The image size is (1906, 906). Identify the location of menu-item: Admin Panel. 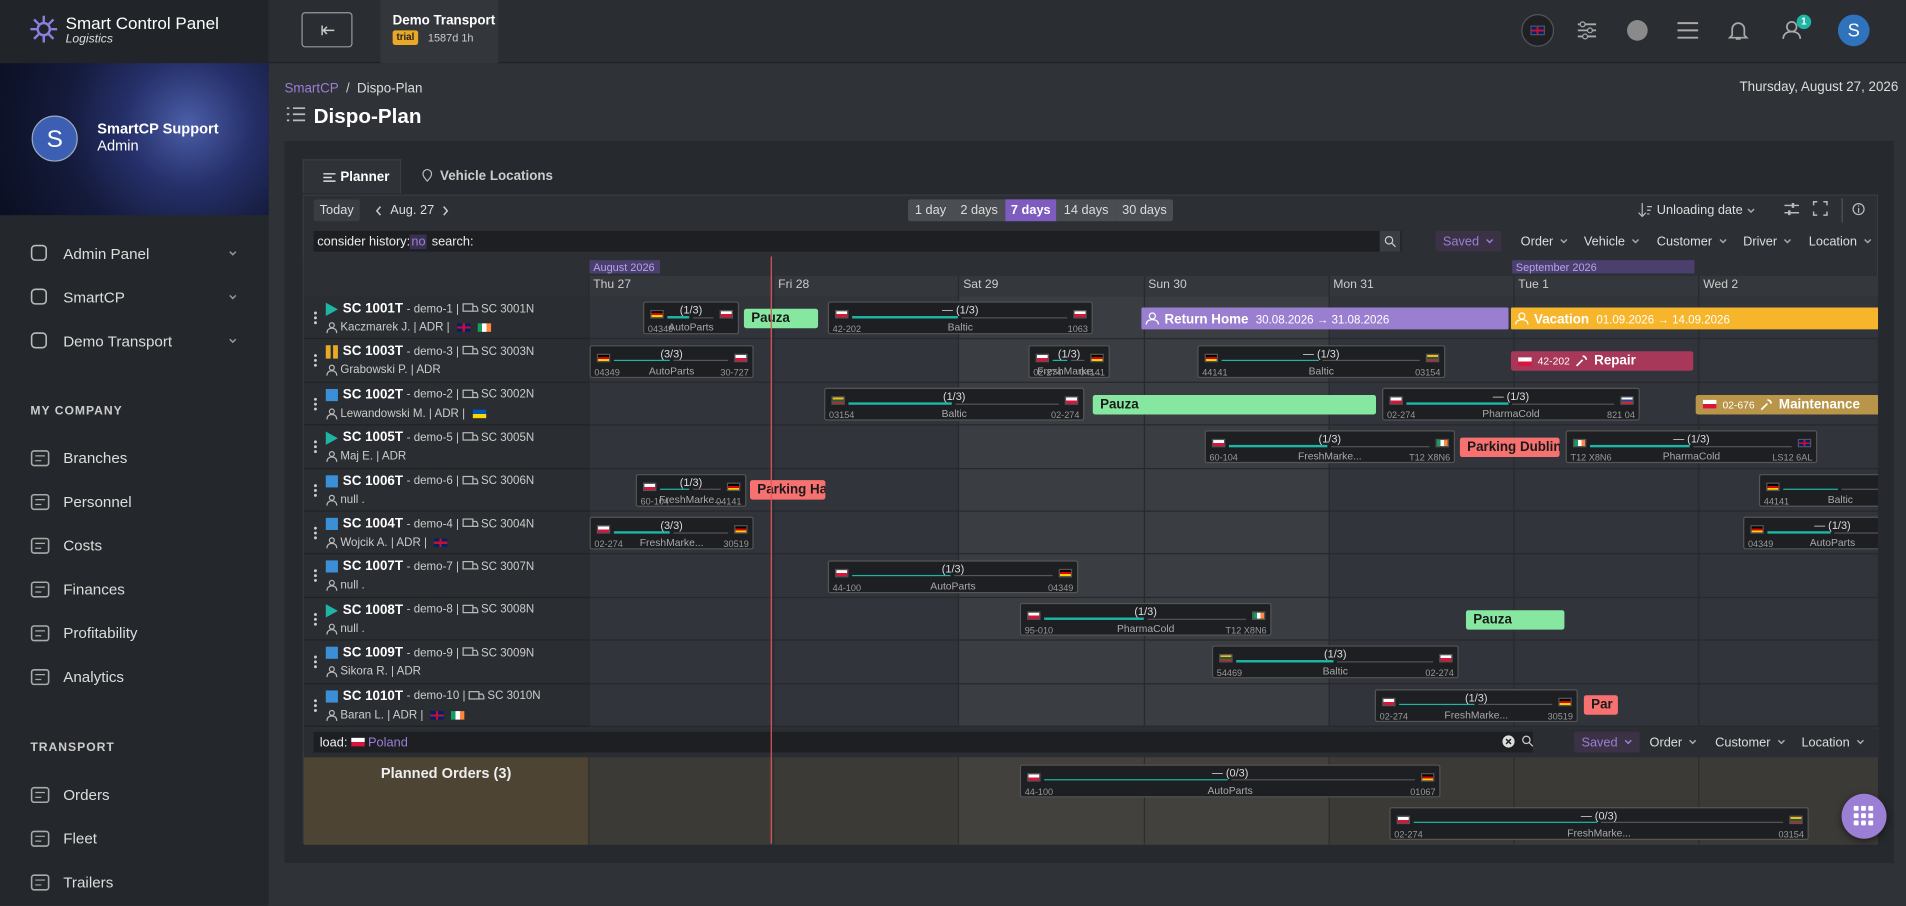
(106, 254).